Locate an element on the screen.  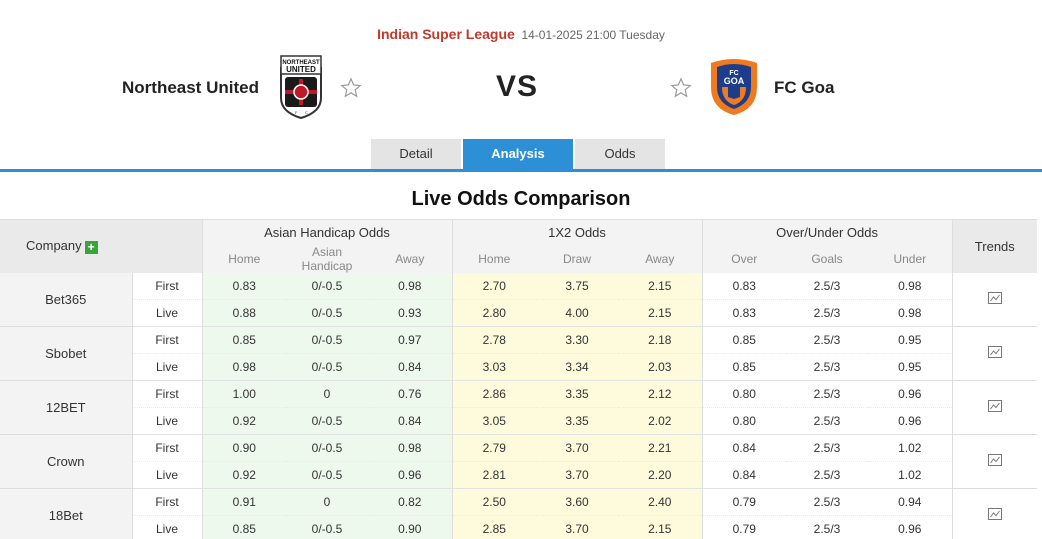
ah-odds-cell: 0.82 is located at coordinates (410, 502).